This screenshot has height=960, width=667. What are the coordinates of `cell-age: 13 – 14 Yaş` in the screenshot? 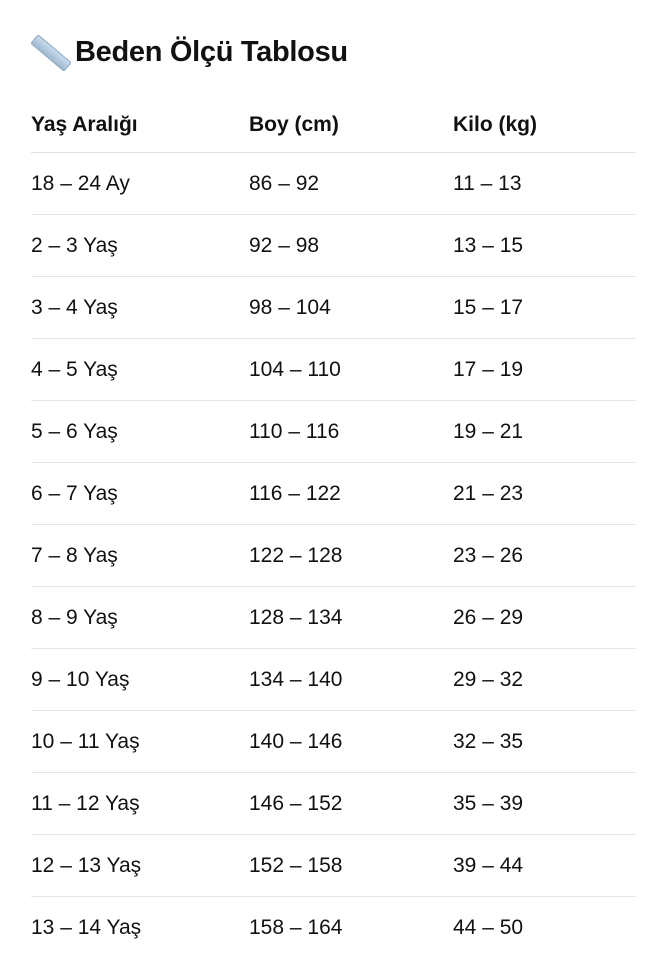 It's located at (86, 927).